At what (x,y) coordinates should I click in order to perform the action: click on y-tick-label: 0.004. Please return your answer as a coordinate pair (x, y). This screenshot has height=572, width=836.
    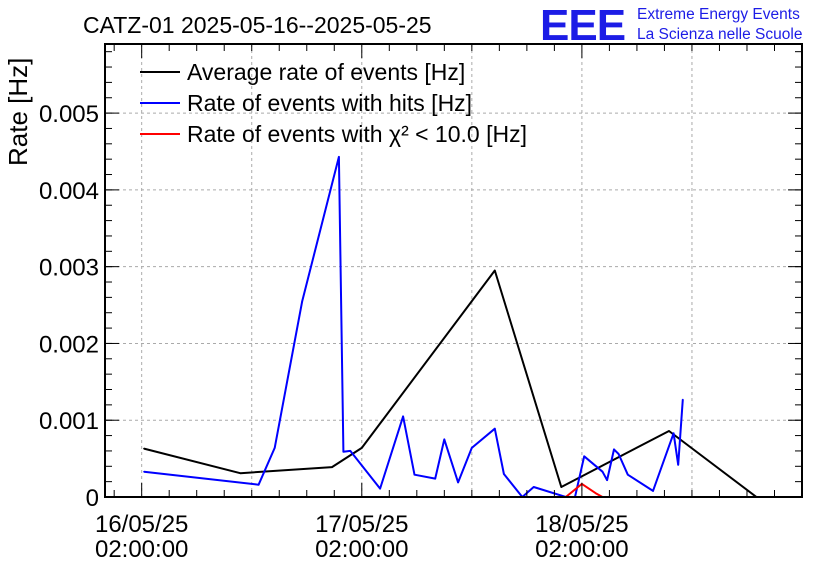
    Looking at the image, I should click on (69, 191).